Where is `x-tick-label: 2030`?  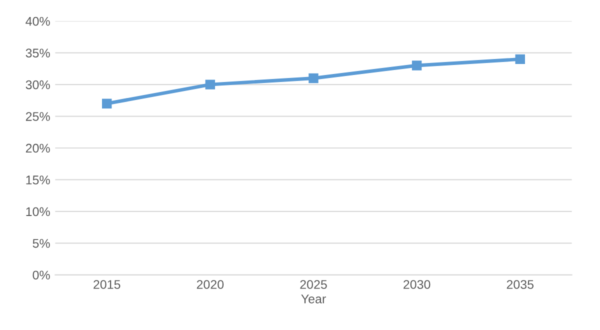
x-tick-label: 2030 is located at coordinates (417, 284).